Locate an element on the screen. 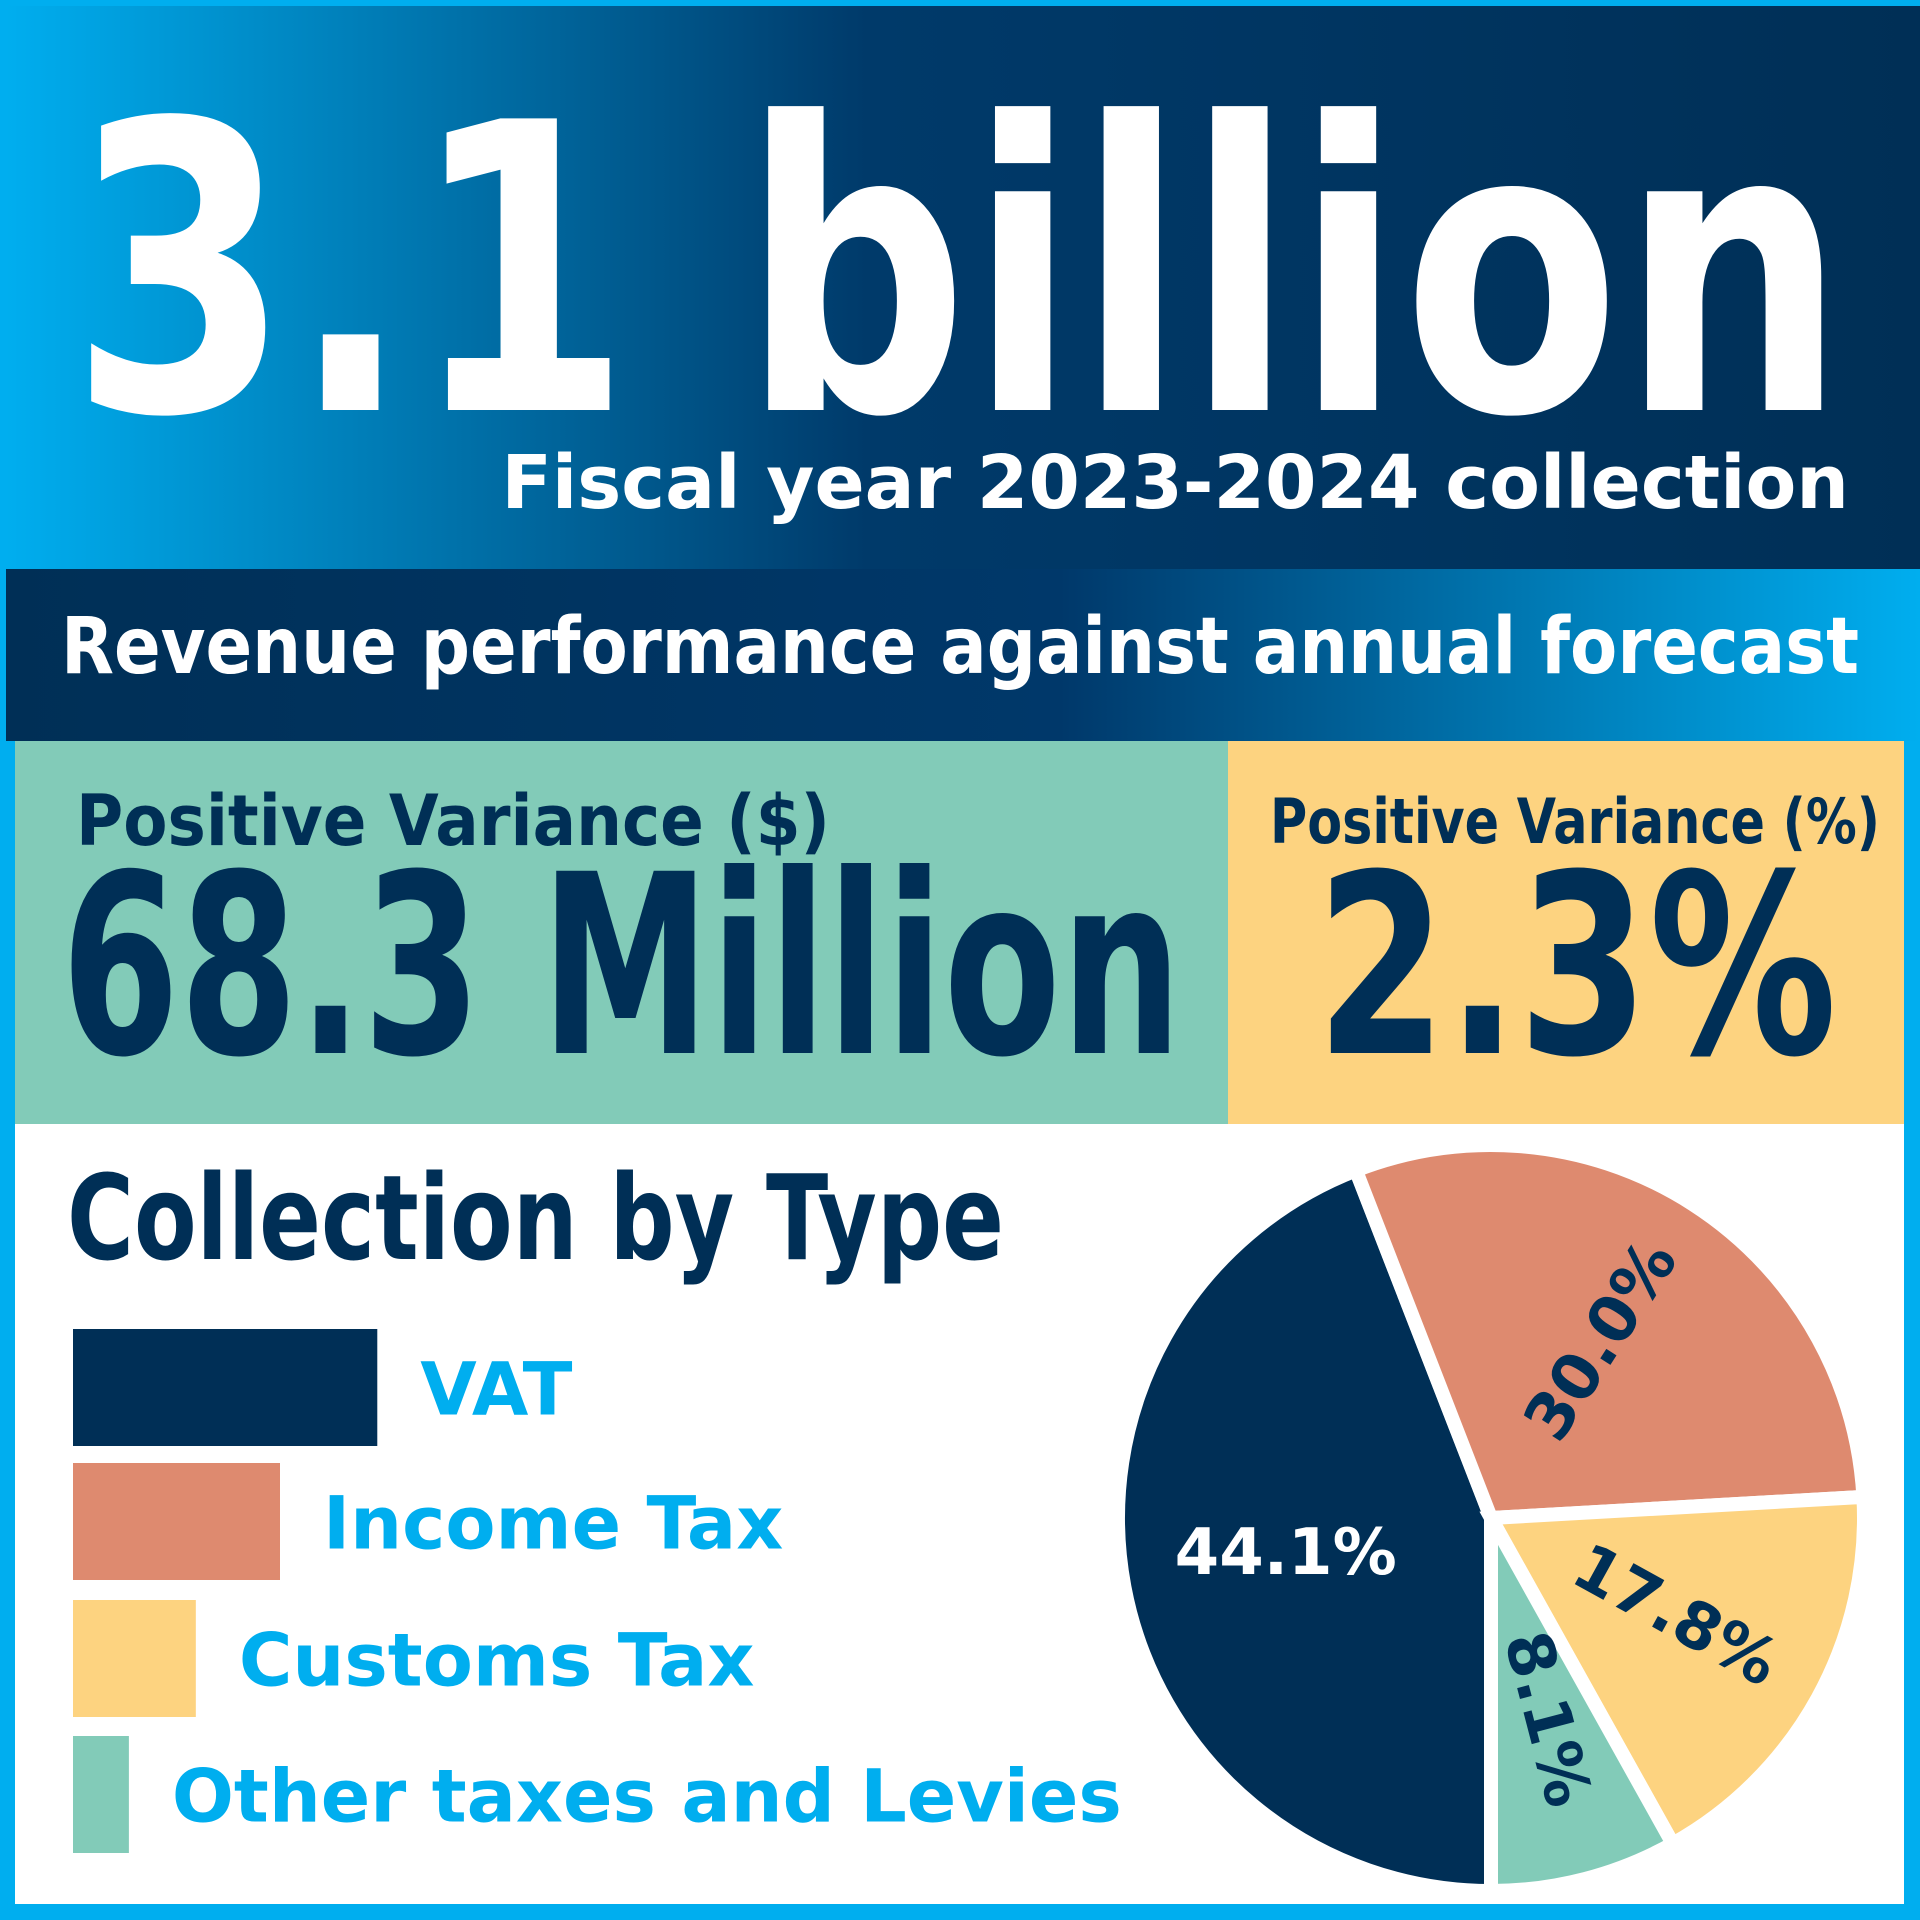 This screenshot has width=1920, height=1920. pie-label: 44.1% is located at coordinates (1286, 1553).